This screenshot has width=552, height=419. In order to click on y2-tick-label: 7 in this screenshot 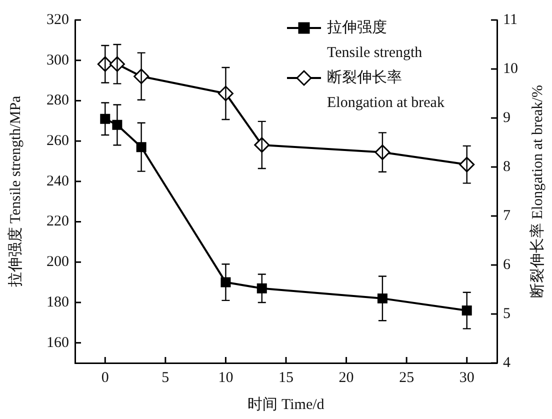, I will do `click(507, 216)`.